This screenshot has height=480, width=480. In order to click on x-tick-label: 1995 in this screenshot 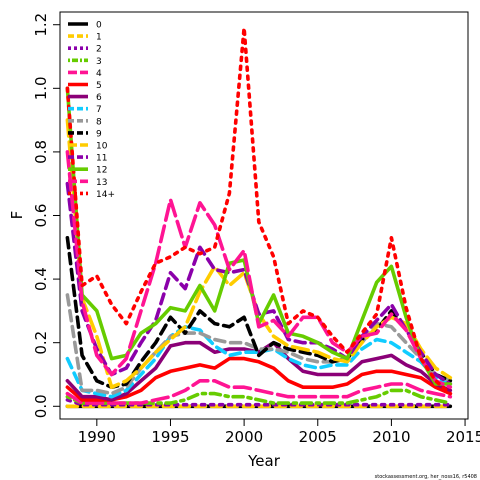, I will do `click(170, 437)`.